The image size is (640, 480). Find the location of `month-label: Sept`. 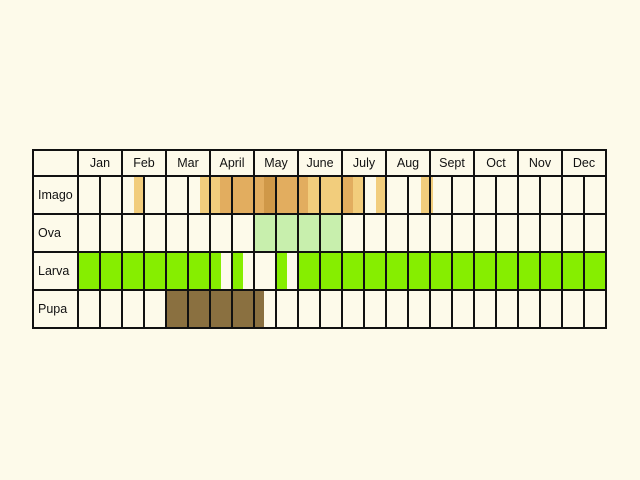

month-label: Sept is located at coordinates (452, 163).